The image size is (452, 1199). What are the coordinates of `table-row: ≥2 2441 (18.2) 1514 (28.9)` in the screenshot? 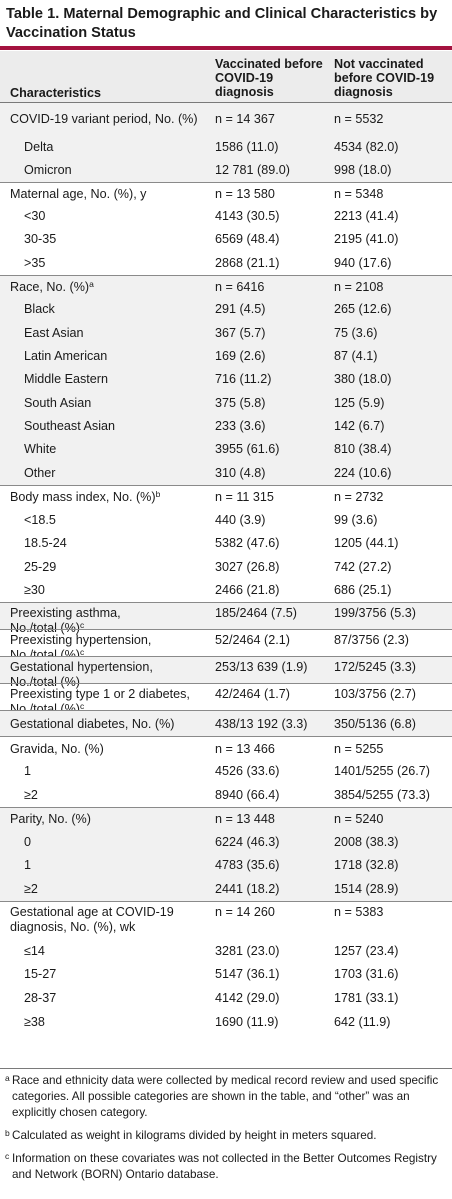 It's located at (226, 889).